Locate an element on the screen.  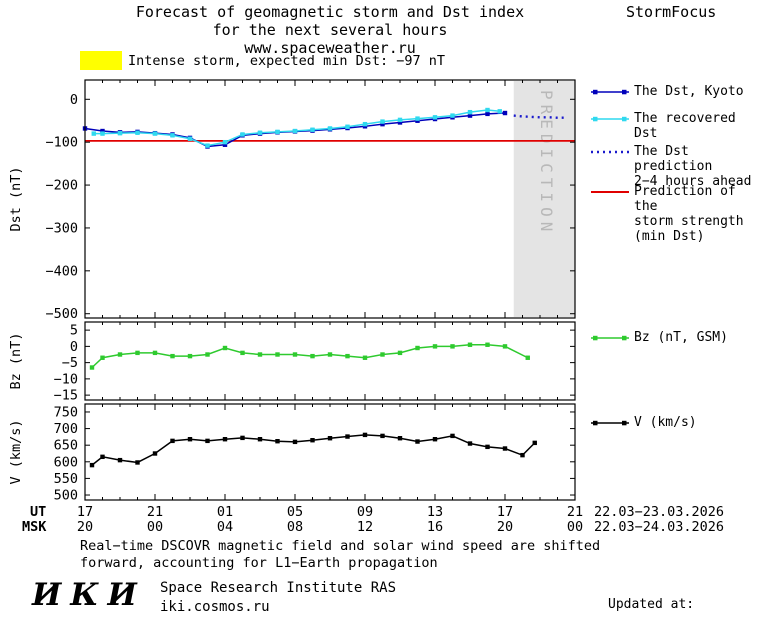
svg-text: −400 is located at coordinates (61, 271).